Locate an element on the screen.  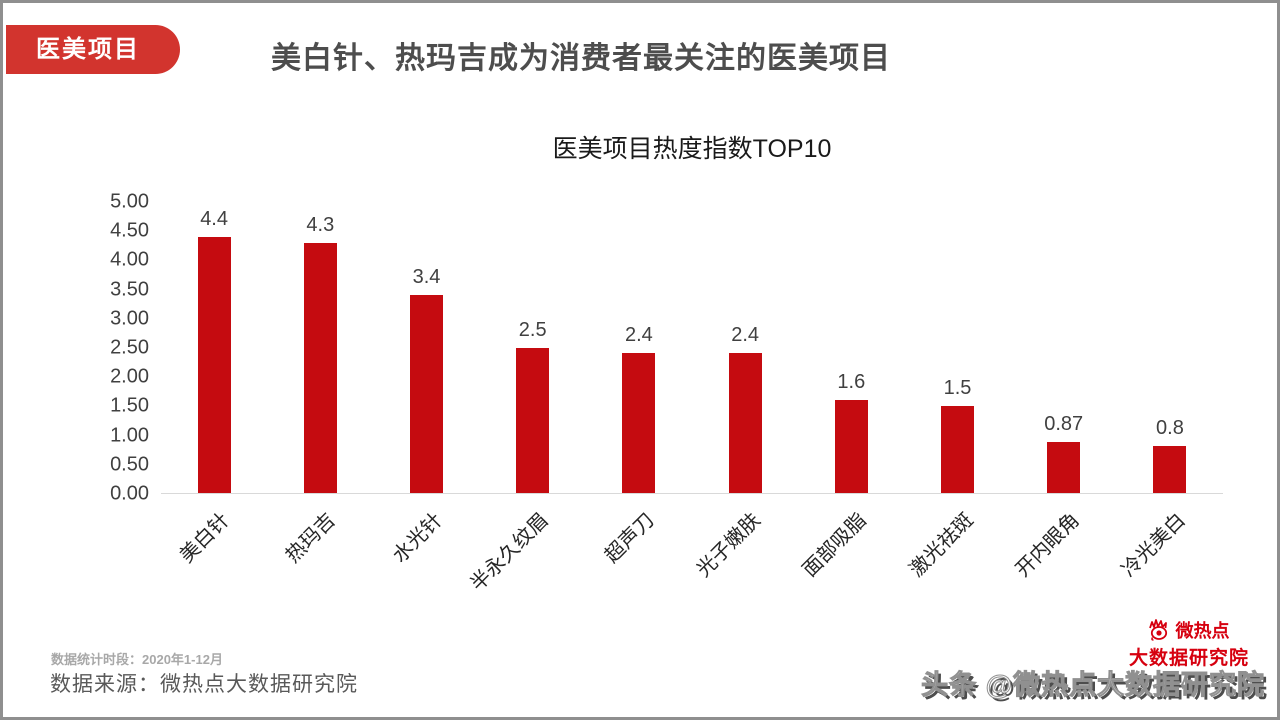
brand-logo-subname: 大数据研究院 is located at coordinates (1188, 658).